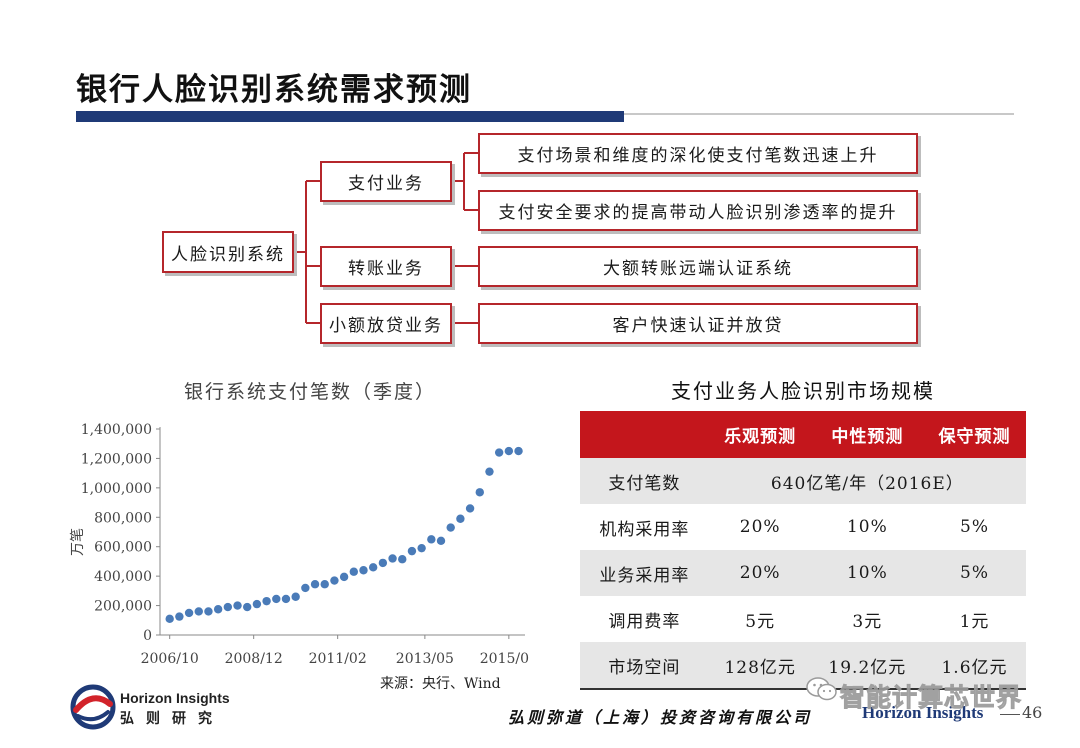 The width and height of the screenshot is (1080, 748). I want to click on tree-branch-transfer: 转账业务, so click(386, 266).